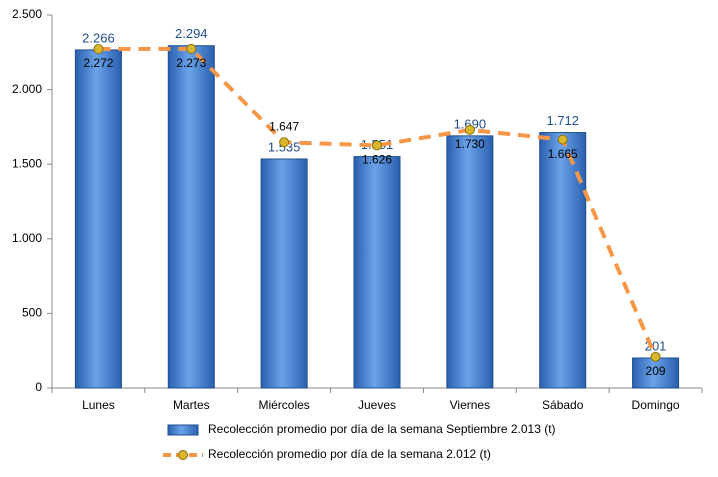  What do you see at coordinates (191, 33) in the screenshot?
I see `bar-value-label: 2.294` at bounding box center [191, 33].